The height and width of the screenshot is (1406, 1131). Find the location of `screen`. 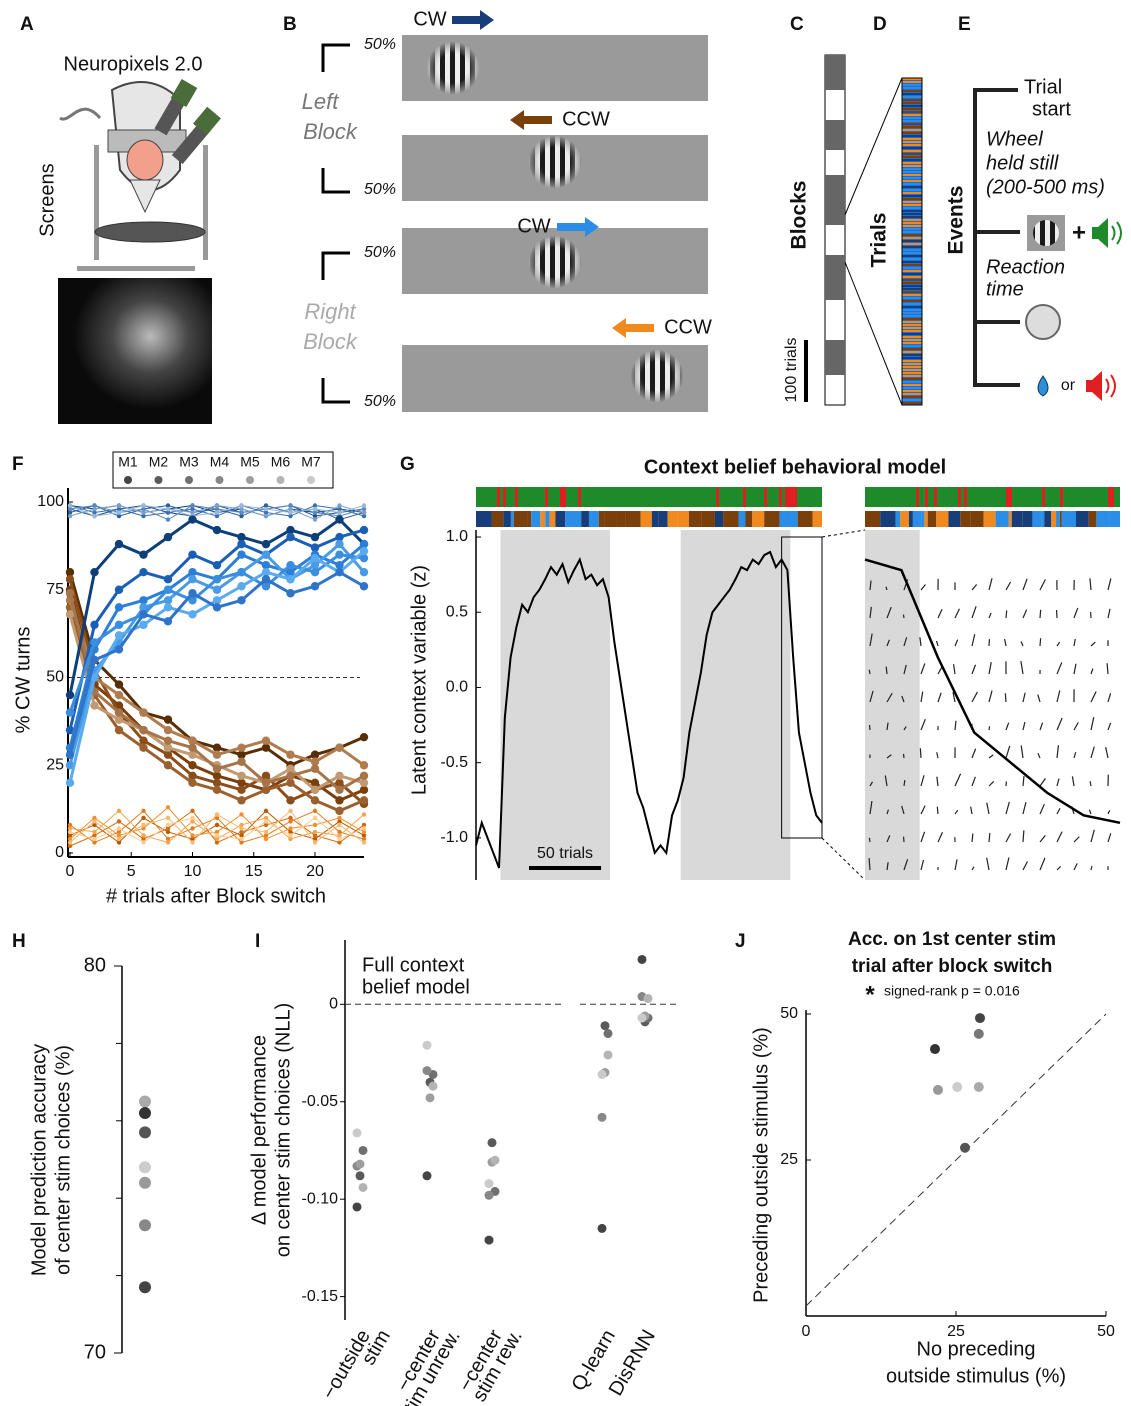

screen is located at coordinates (136, 268).